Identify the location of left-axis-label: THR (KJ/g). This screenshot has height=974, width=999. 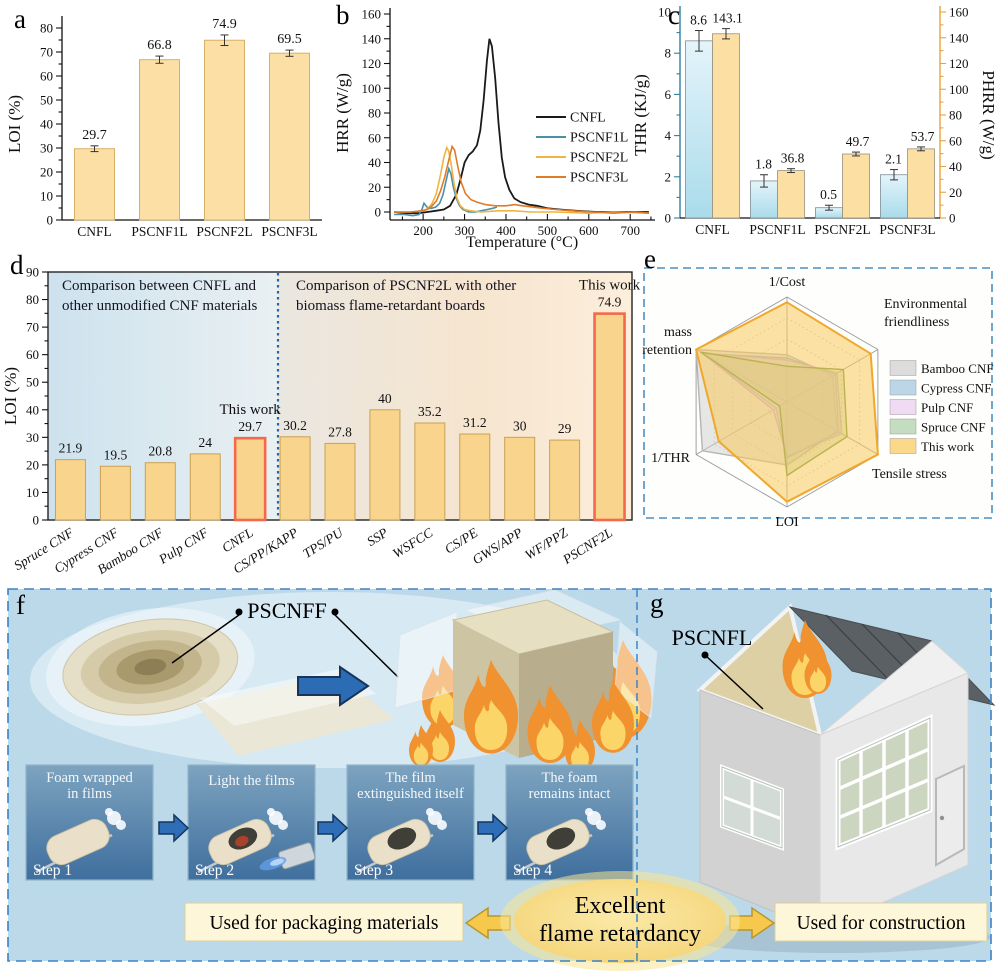
(640, 115).